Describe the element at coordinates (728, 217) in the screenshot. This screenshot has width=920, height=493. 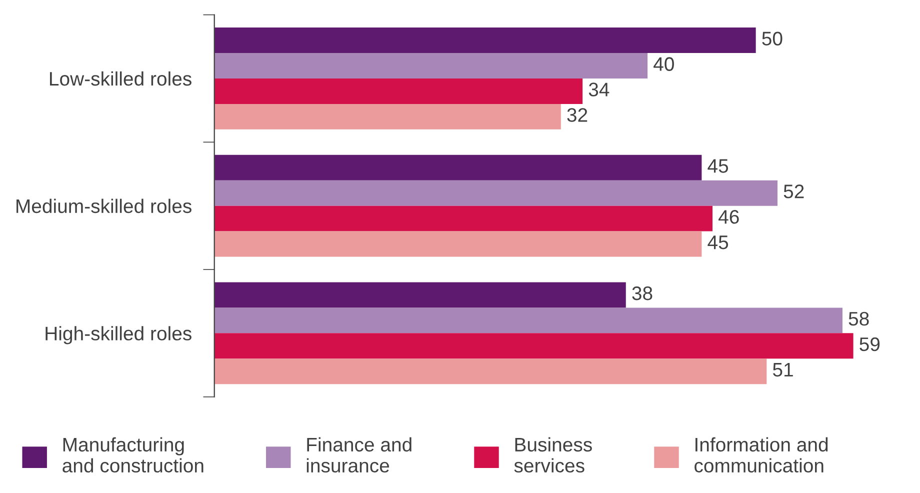
I see `data-label: 46` at that location.